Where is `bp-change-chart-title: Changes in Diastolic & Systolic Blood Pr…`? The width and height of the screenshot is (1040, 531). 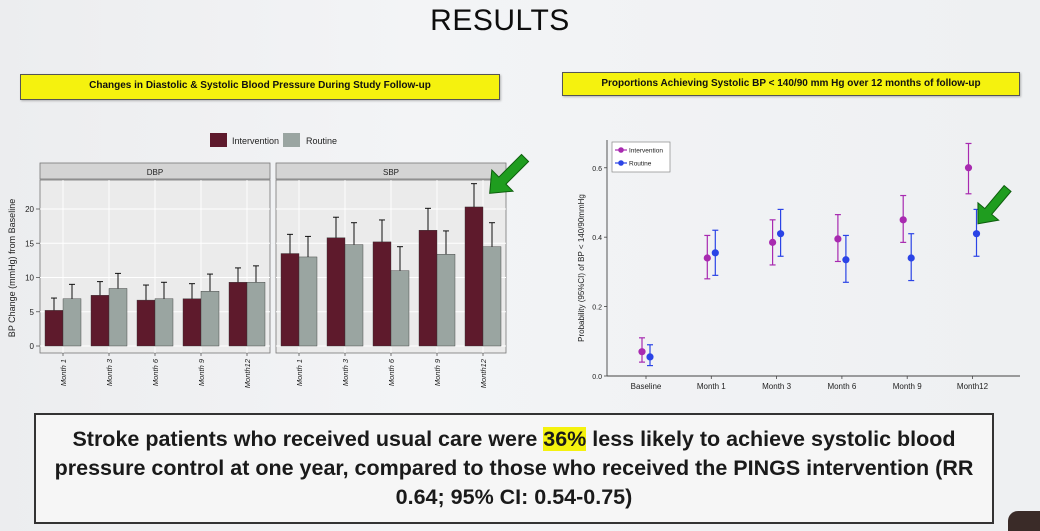
bp-change-chart-title: Changes in Diastolic & Systolic Blood Pr… is located at coordinates (260, 87).